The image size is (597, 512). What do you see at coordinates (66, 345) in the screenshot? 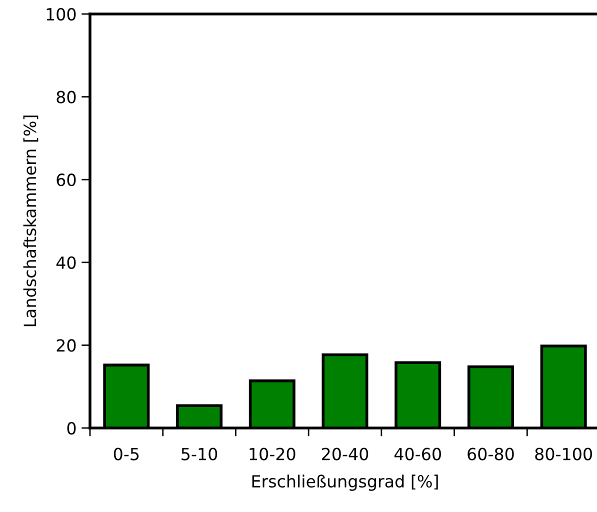
I see `y-tick-label: 20` at bounding box center [66, 345].